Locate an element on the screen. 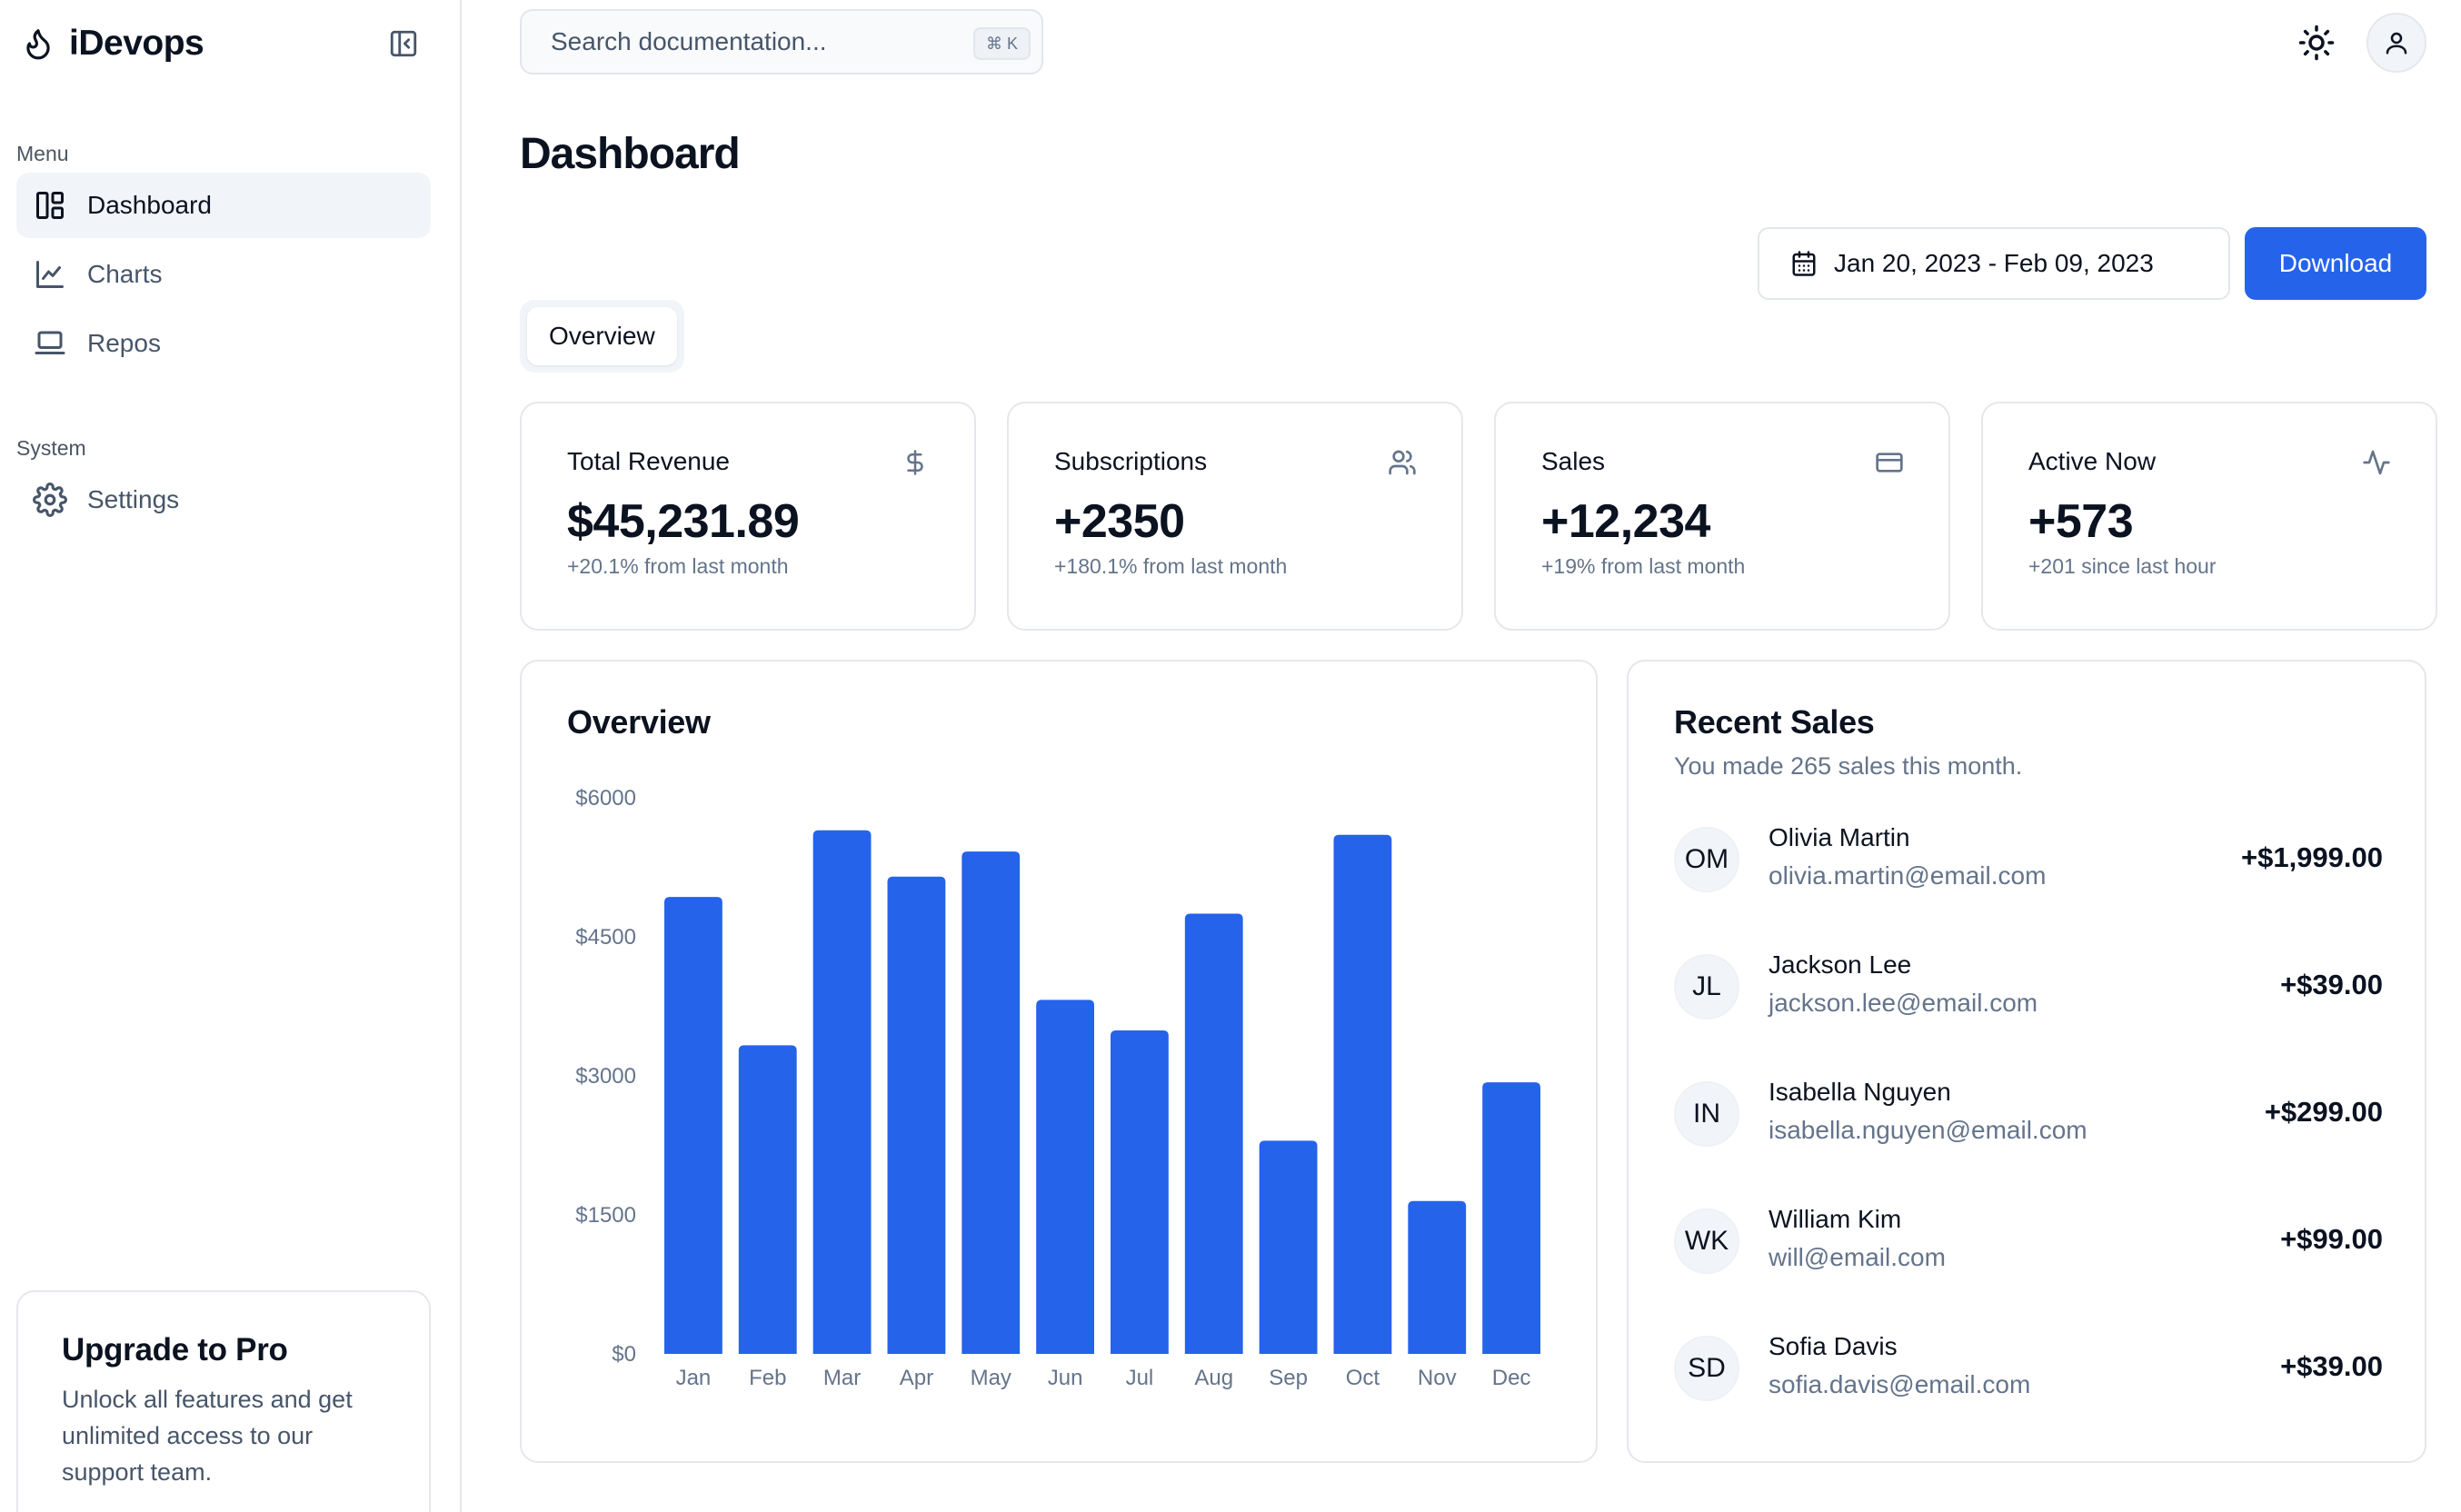 The height and width of the screenshot is (1512, 2461). collapse-sidebar-button is located at coordinates (403, 44).